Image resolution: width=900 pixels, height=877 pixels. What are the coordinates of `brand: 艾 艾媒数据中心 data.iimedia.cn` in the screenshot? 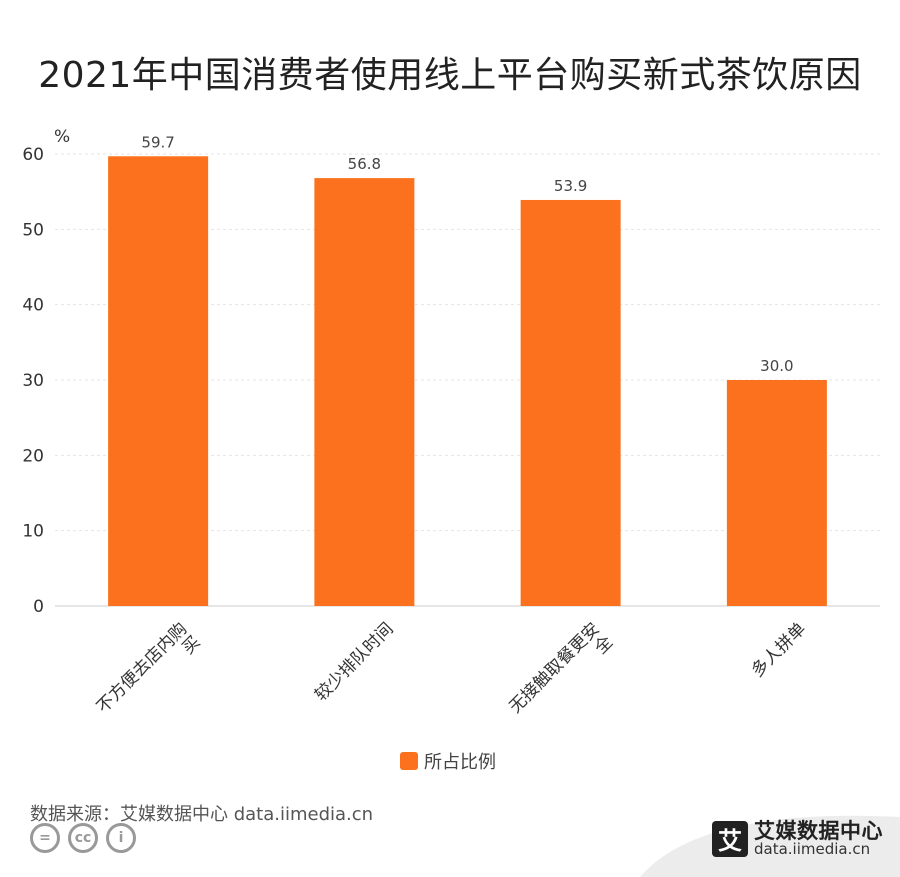 It's located at (797, 839).